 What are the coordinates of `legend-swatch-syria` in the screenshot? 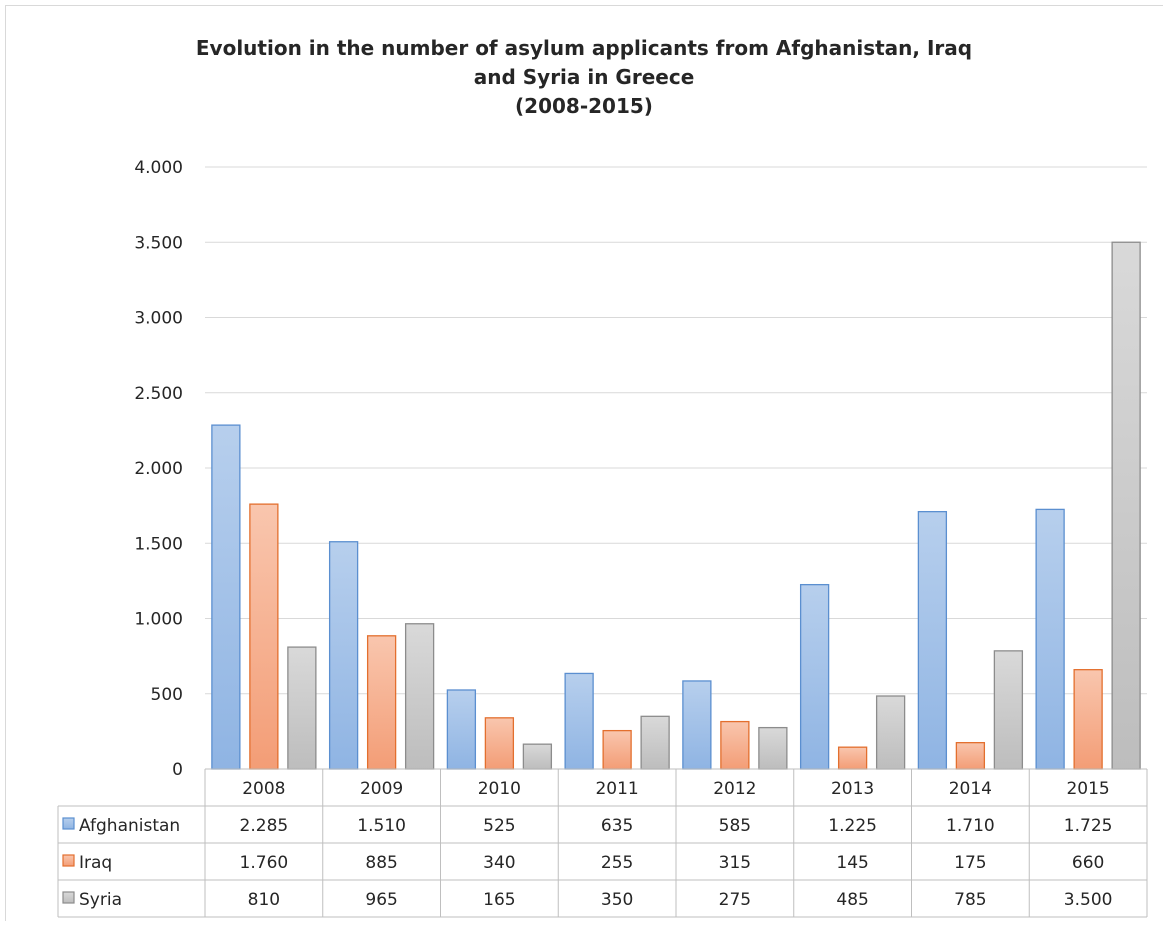 It's located at (68, 897).